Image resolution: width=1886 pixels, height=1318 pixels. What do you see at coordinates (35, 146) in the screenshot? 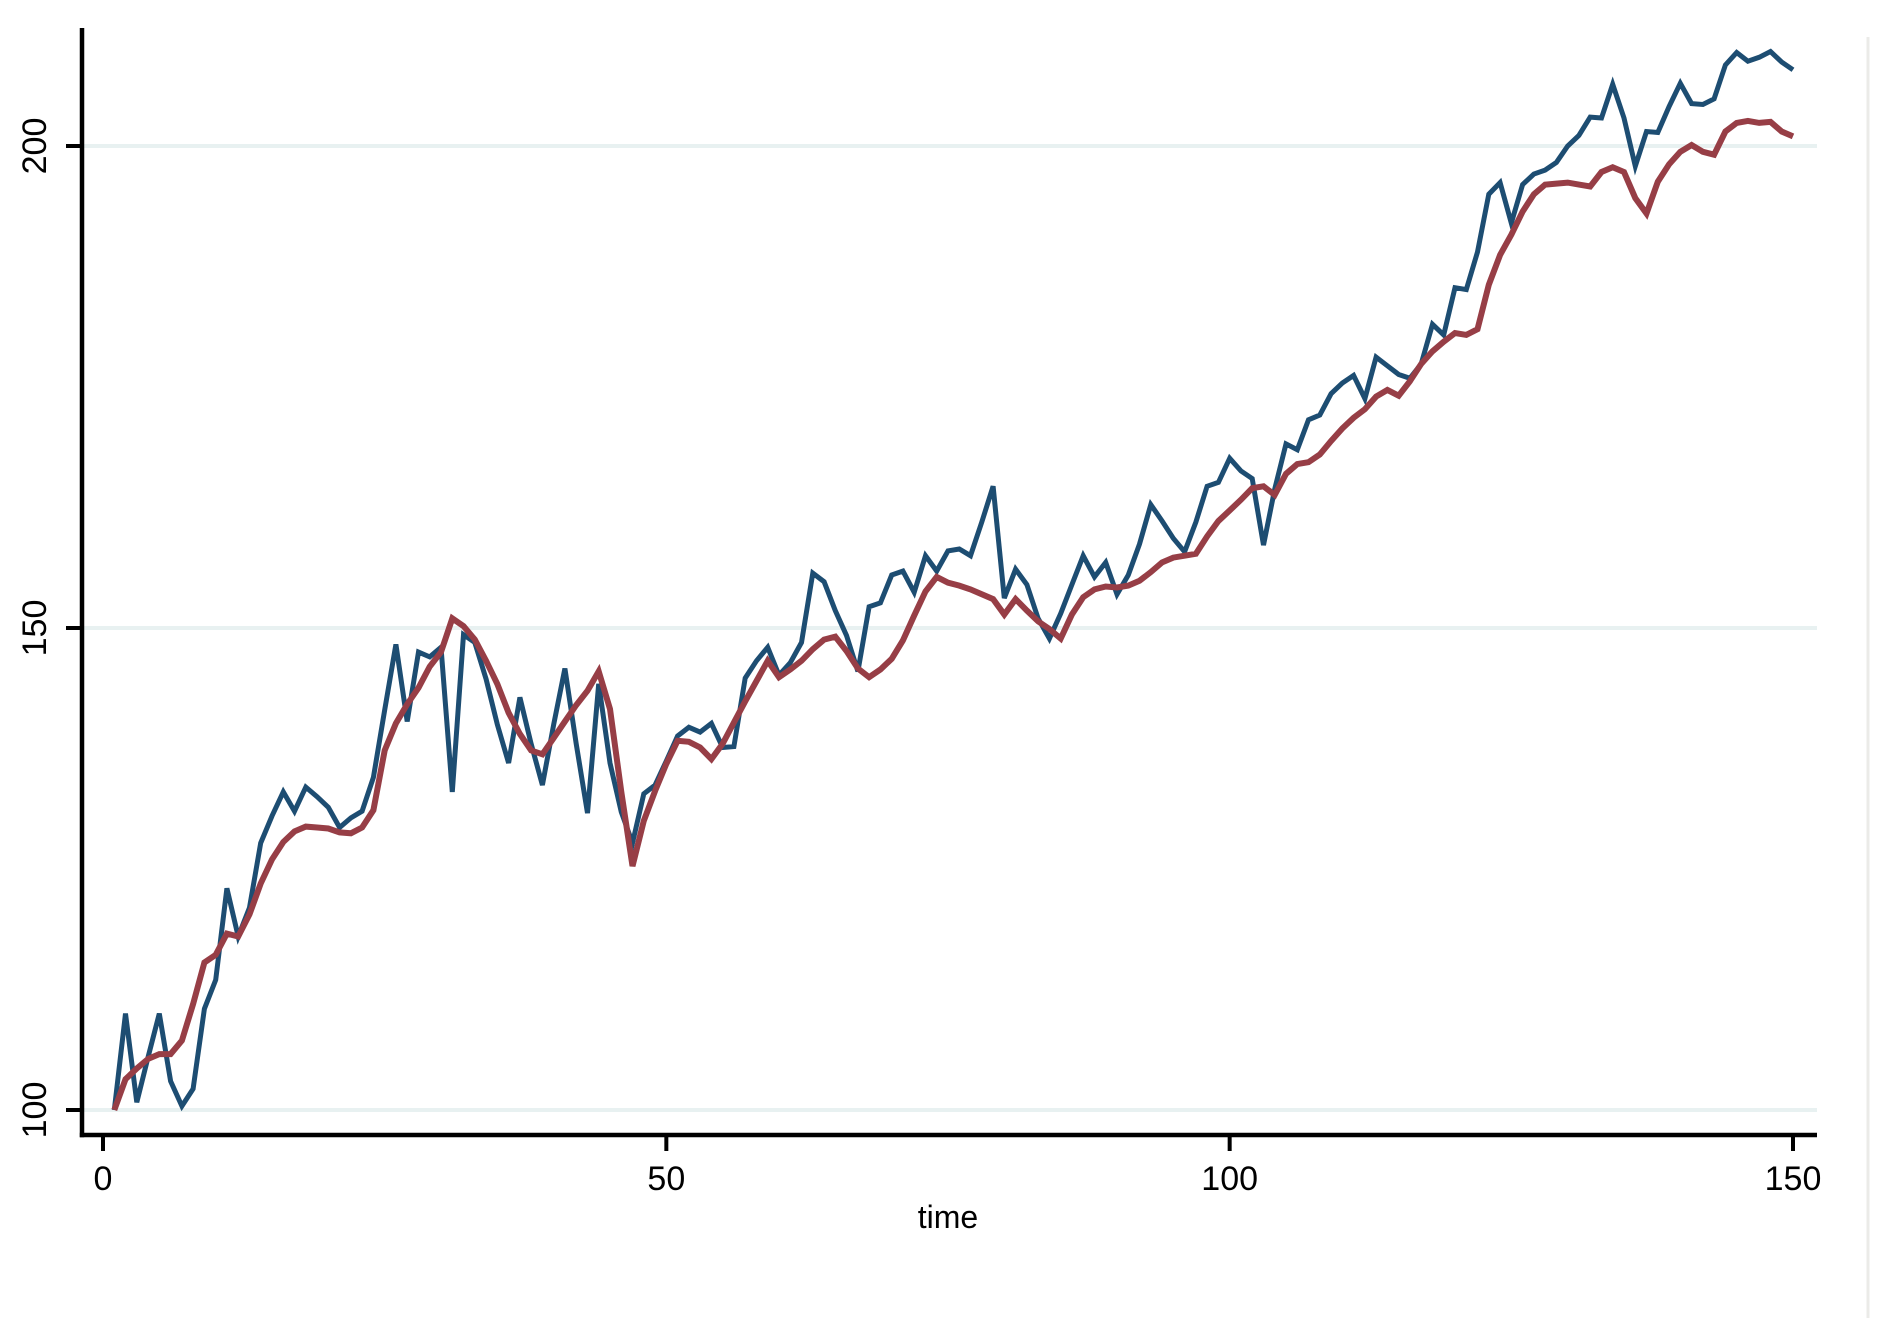
I see `y-tick-label-200: 200` at bounding box center [35, 146].